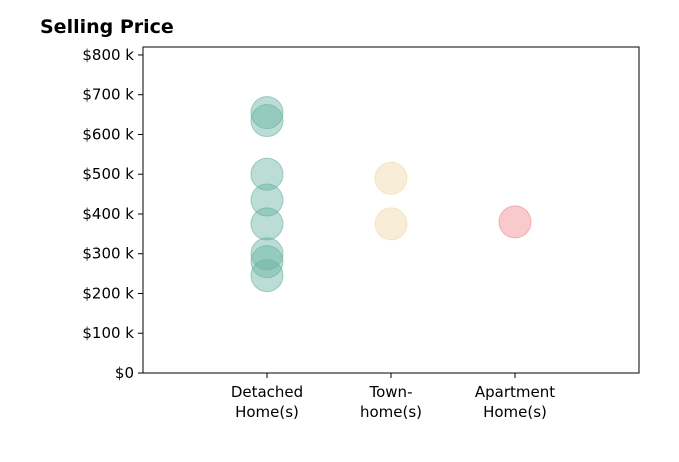 This screenshot has width=679, height=462. Describe the element at coordinates (391, 392) in the screenshot. I see `x-tick-label: Town-` at that location.